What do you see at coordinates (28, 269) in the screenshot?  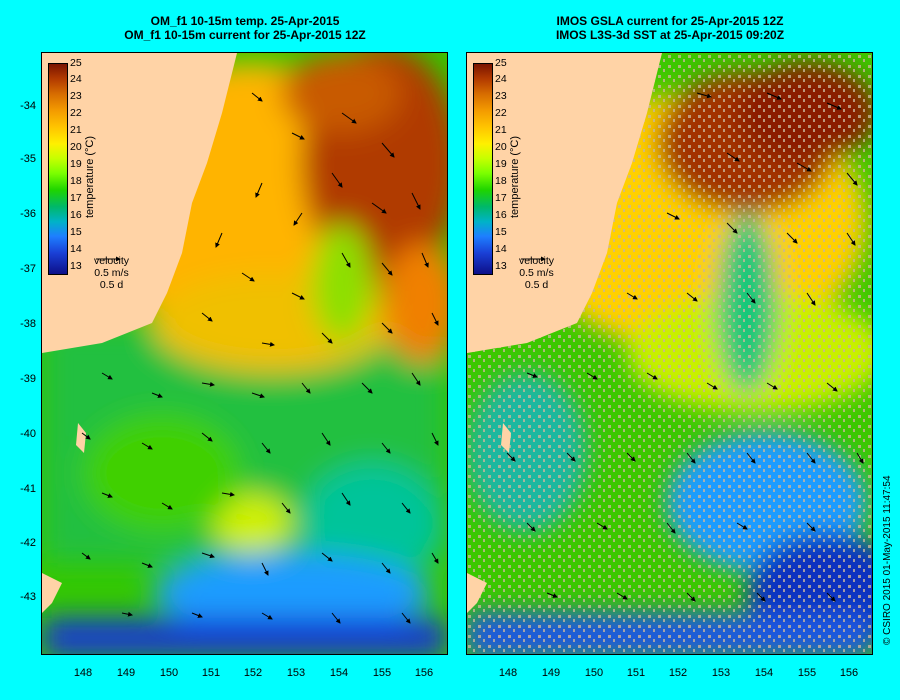 I see `lat-tick: -37` at bounding box center [28, 269].